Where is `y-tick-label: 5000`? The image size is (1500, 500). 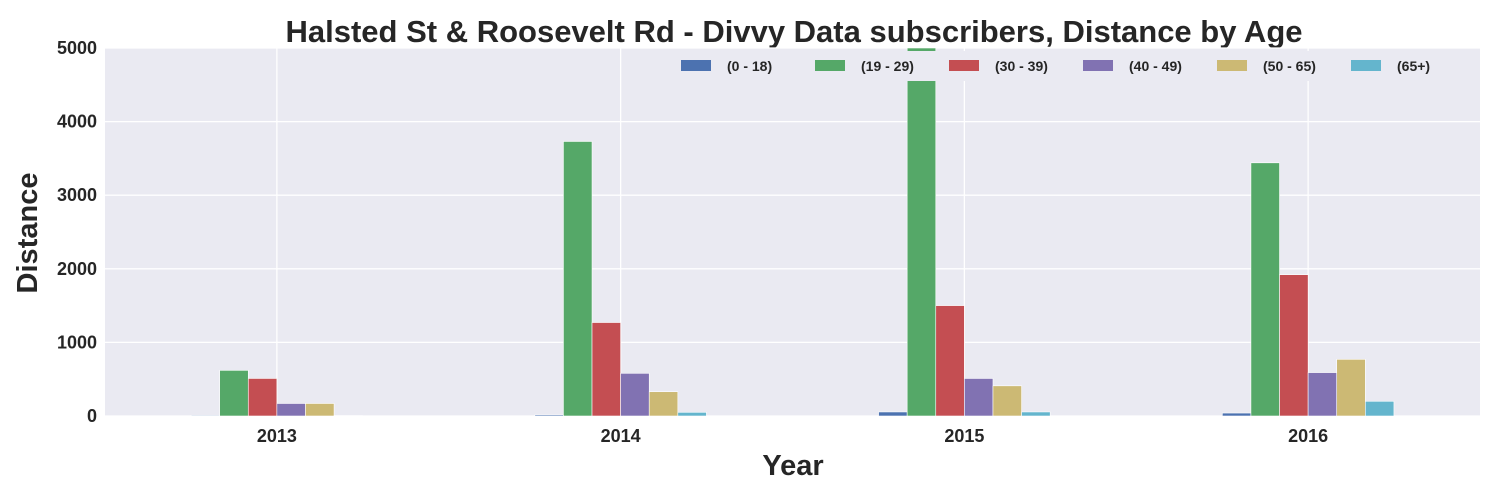 y-tick-label: 5000 is located at coordinates (77, 48).